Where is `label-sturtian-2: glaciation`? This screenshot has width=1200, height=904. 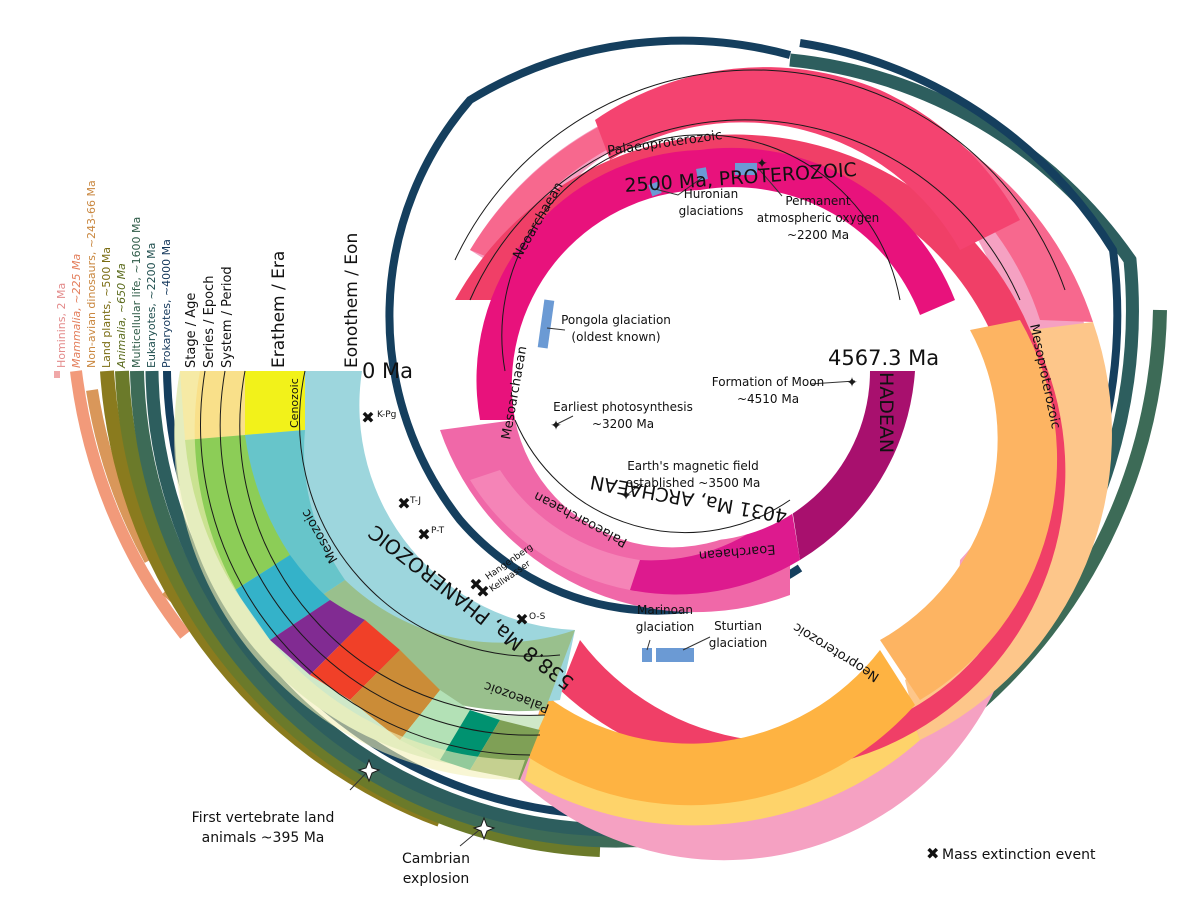 label-sturtian-2: glaciation is located at coordinates (738, 643).